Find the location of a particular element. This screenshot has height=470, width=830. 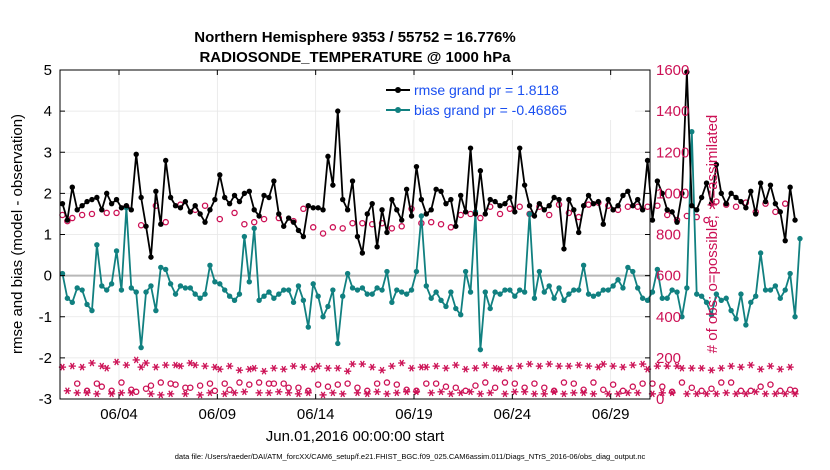

x-tick-label: 06/24 is located at coordinates (513, 414).